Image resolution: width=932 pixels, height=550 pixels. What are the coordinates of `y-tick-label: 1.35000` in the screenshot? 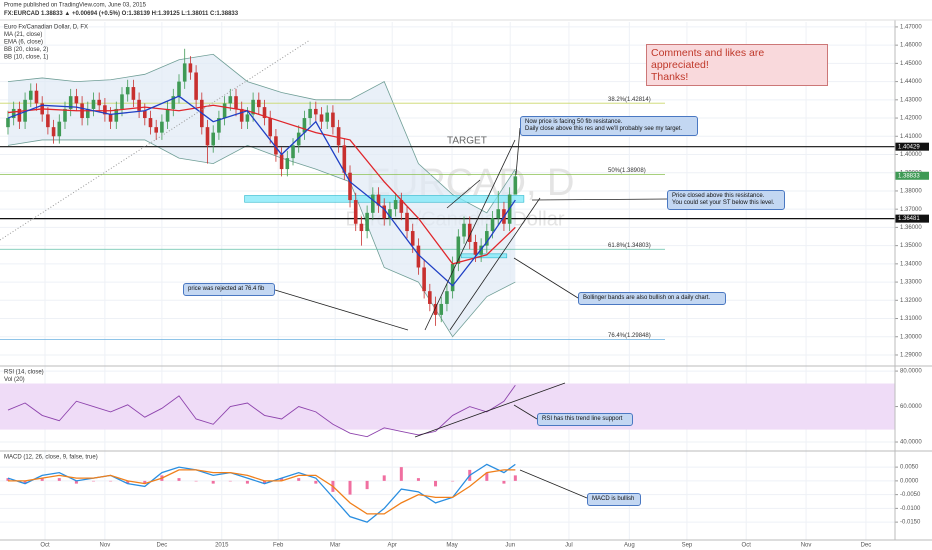 It's located at (911, 246).